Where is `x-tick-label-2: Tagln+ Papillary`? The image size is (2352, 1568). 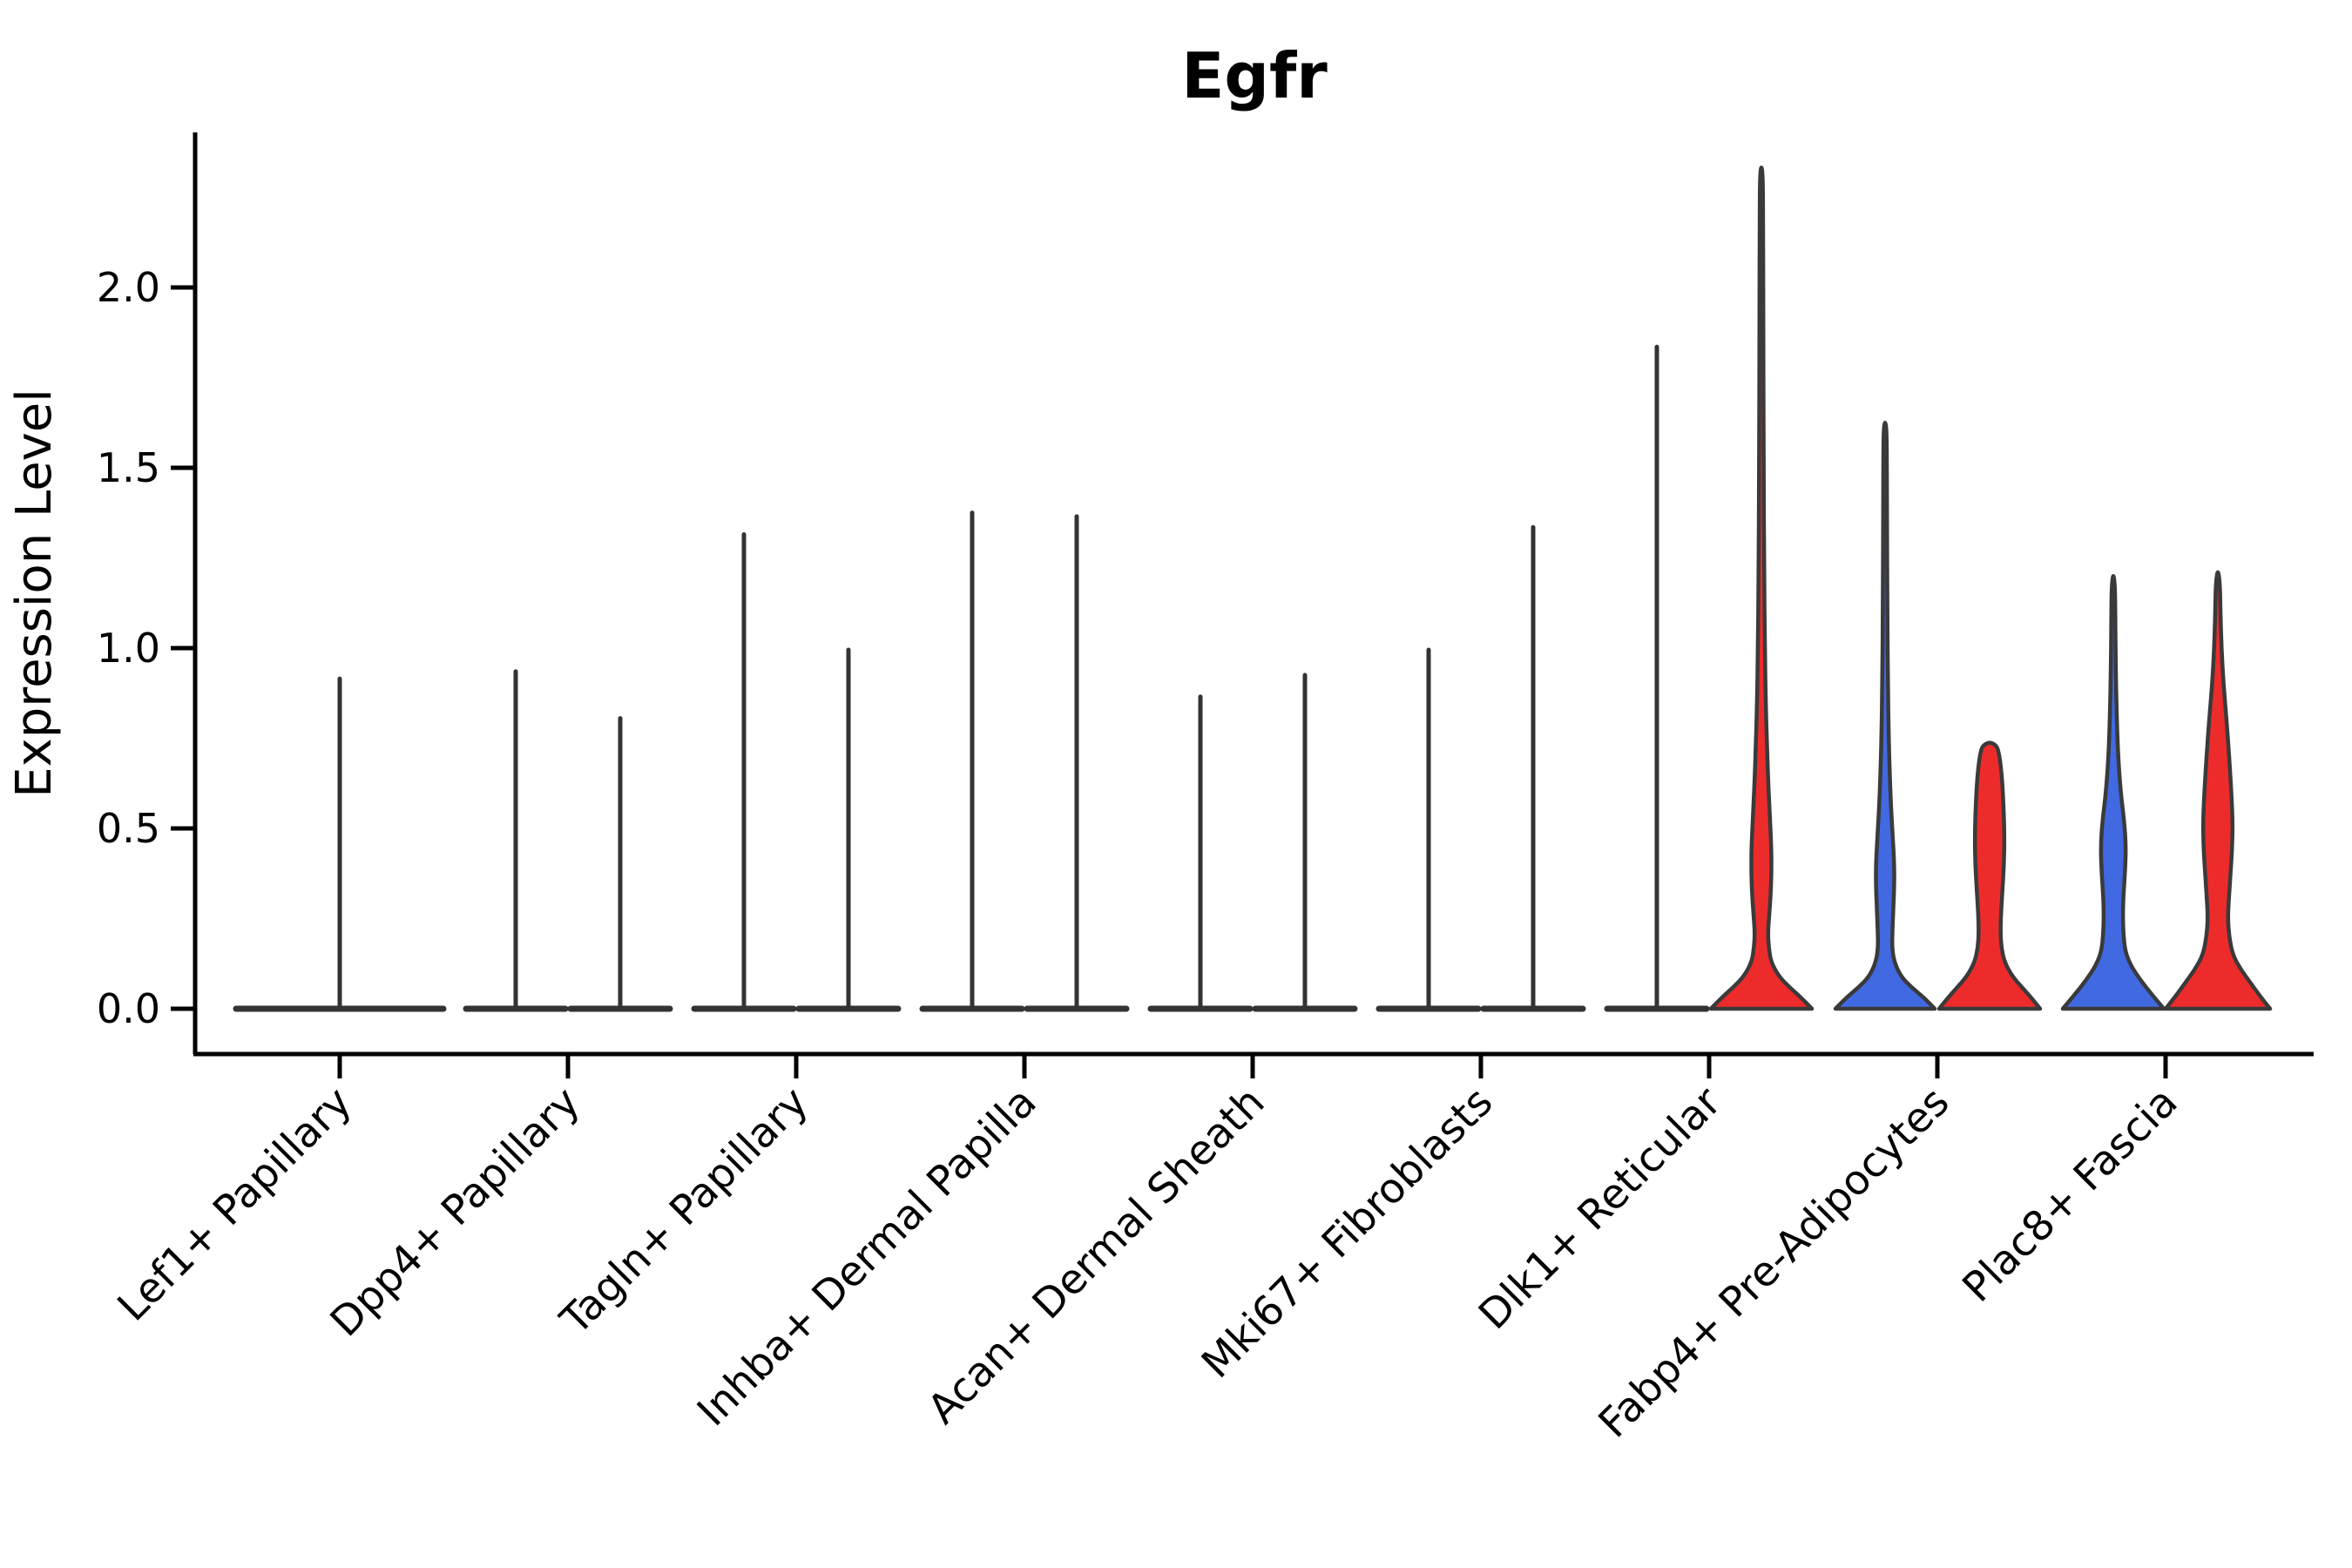
x-tick-label-2: Tagln+ Papillary is located at coordinates (684, 1211).